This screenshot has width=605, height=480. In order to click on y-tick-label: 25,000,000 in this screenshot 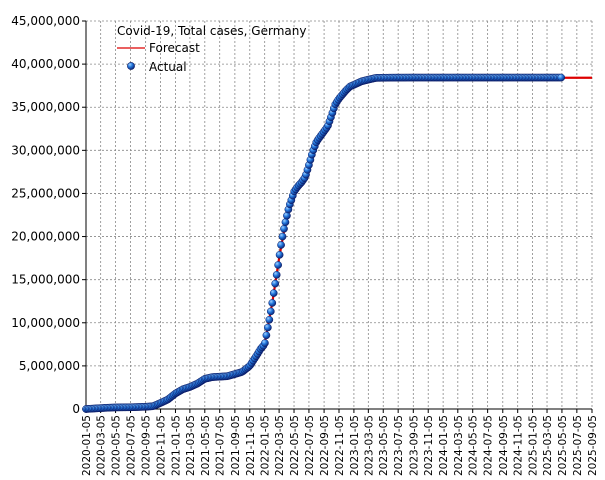, I will do `click(45, 193)`.